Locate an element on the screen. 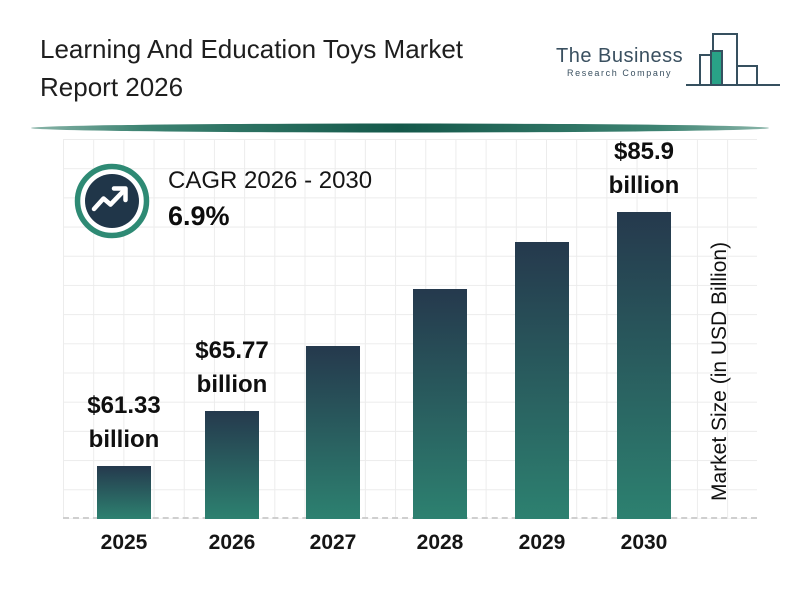  logo-company-name: The Business is located at coordinates (620, 56).